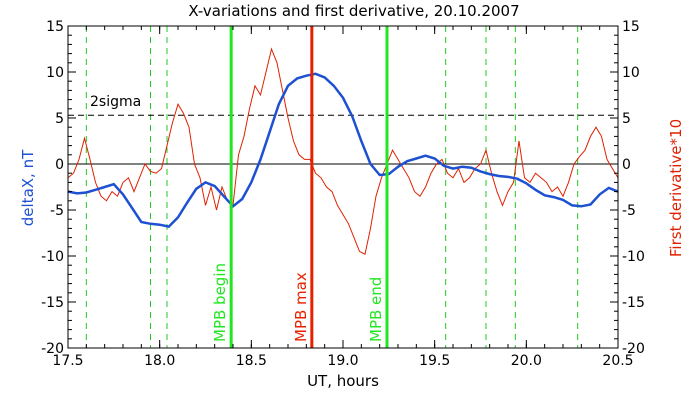  I want to click on y-axis-right-label: First derivative*10, so click(676, 188).